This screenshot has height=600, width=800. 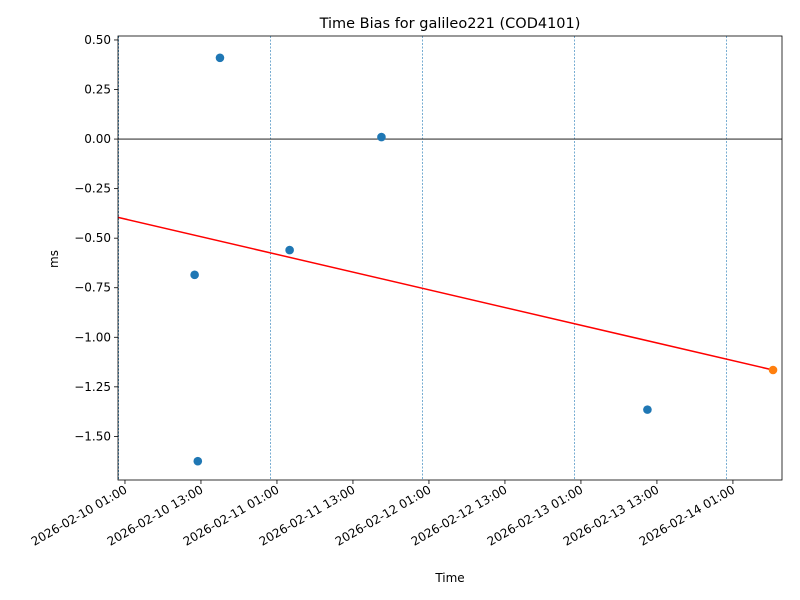 I want to click on y-tick-label: −1.50, so click(x=92, y=436).